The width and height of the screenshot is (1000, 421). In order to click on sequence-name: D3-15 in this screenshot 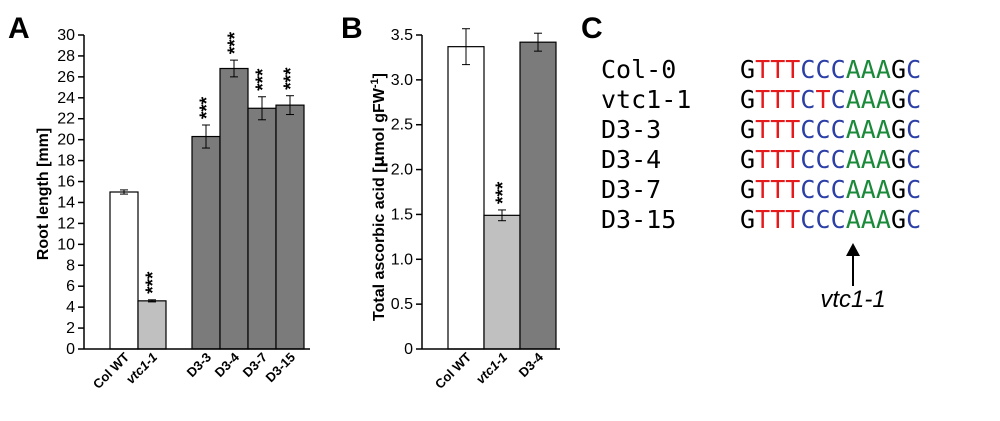, I will do `click(638, 219)`.